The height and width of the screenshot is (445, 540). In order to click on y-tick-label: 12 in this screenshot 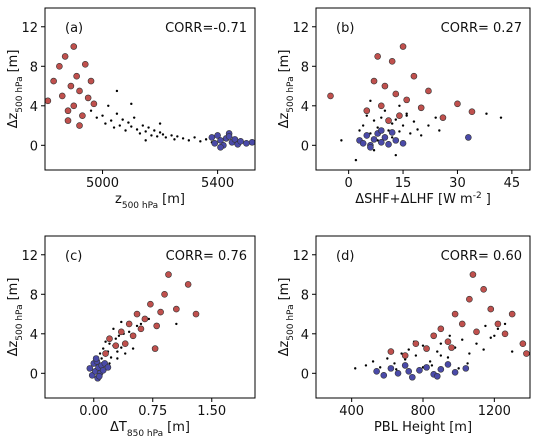, I will do `click(29, 28)`.